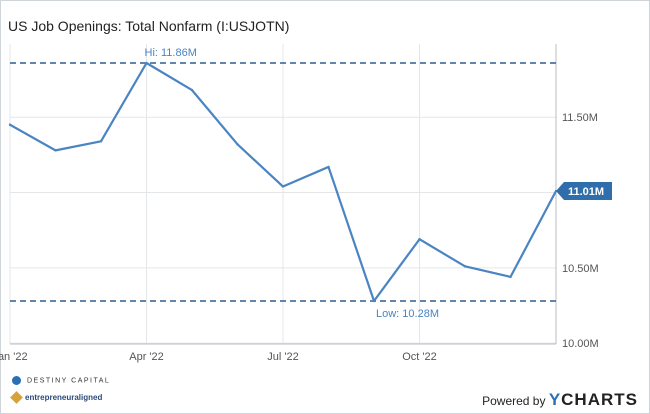  I want to click on x-tick-label: Jul '22, so click(282, 357).